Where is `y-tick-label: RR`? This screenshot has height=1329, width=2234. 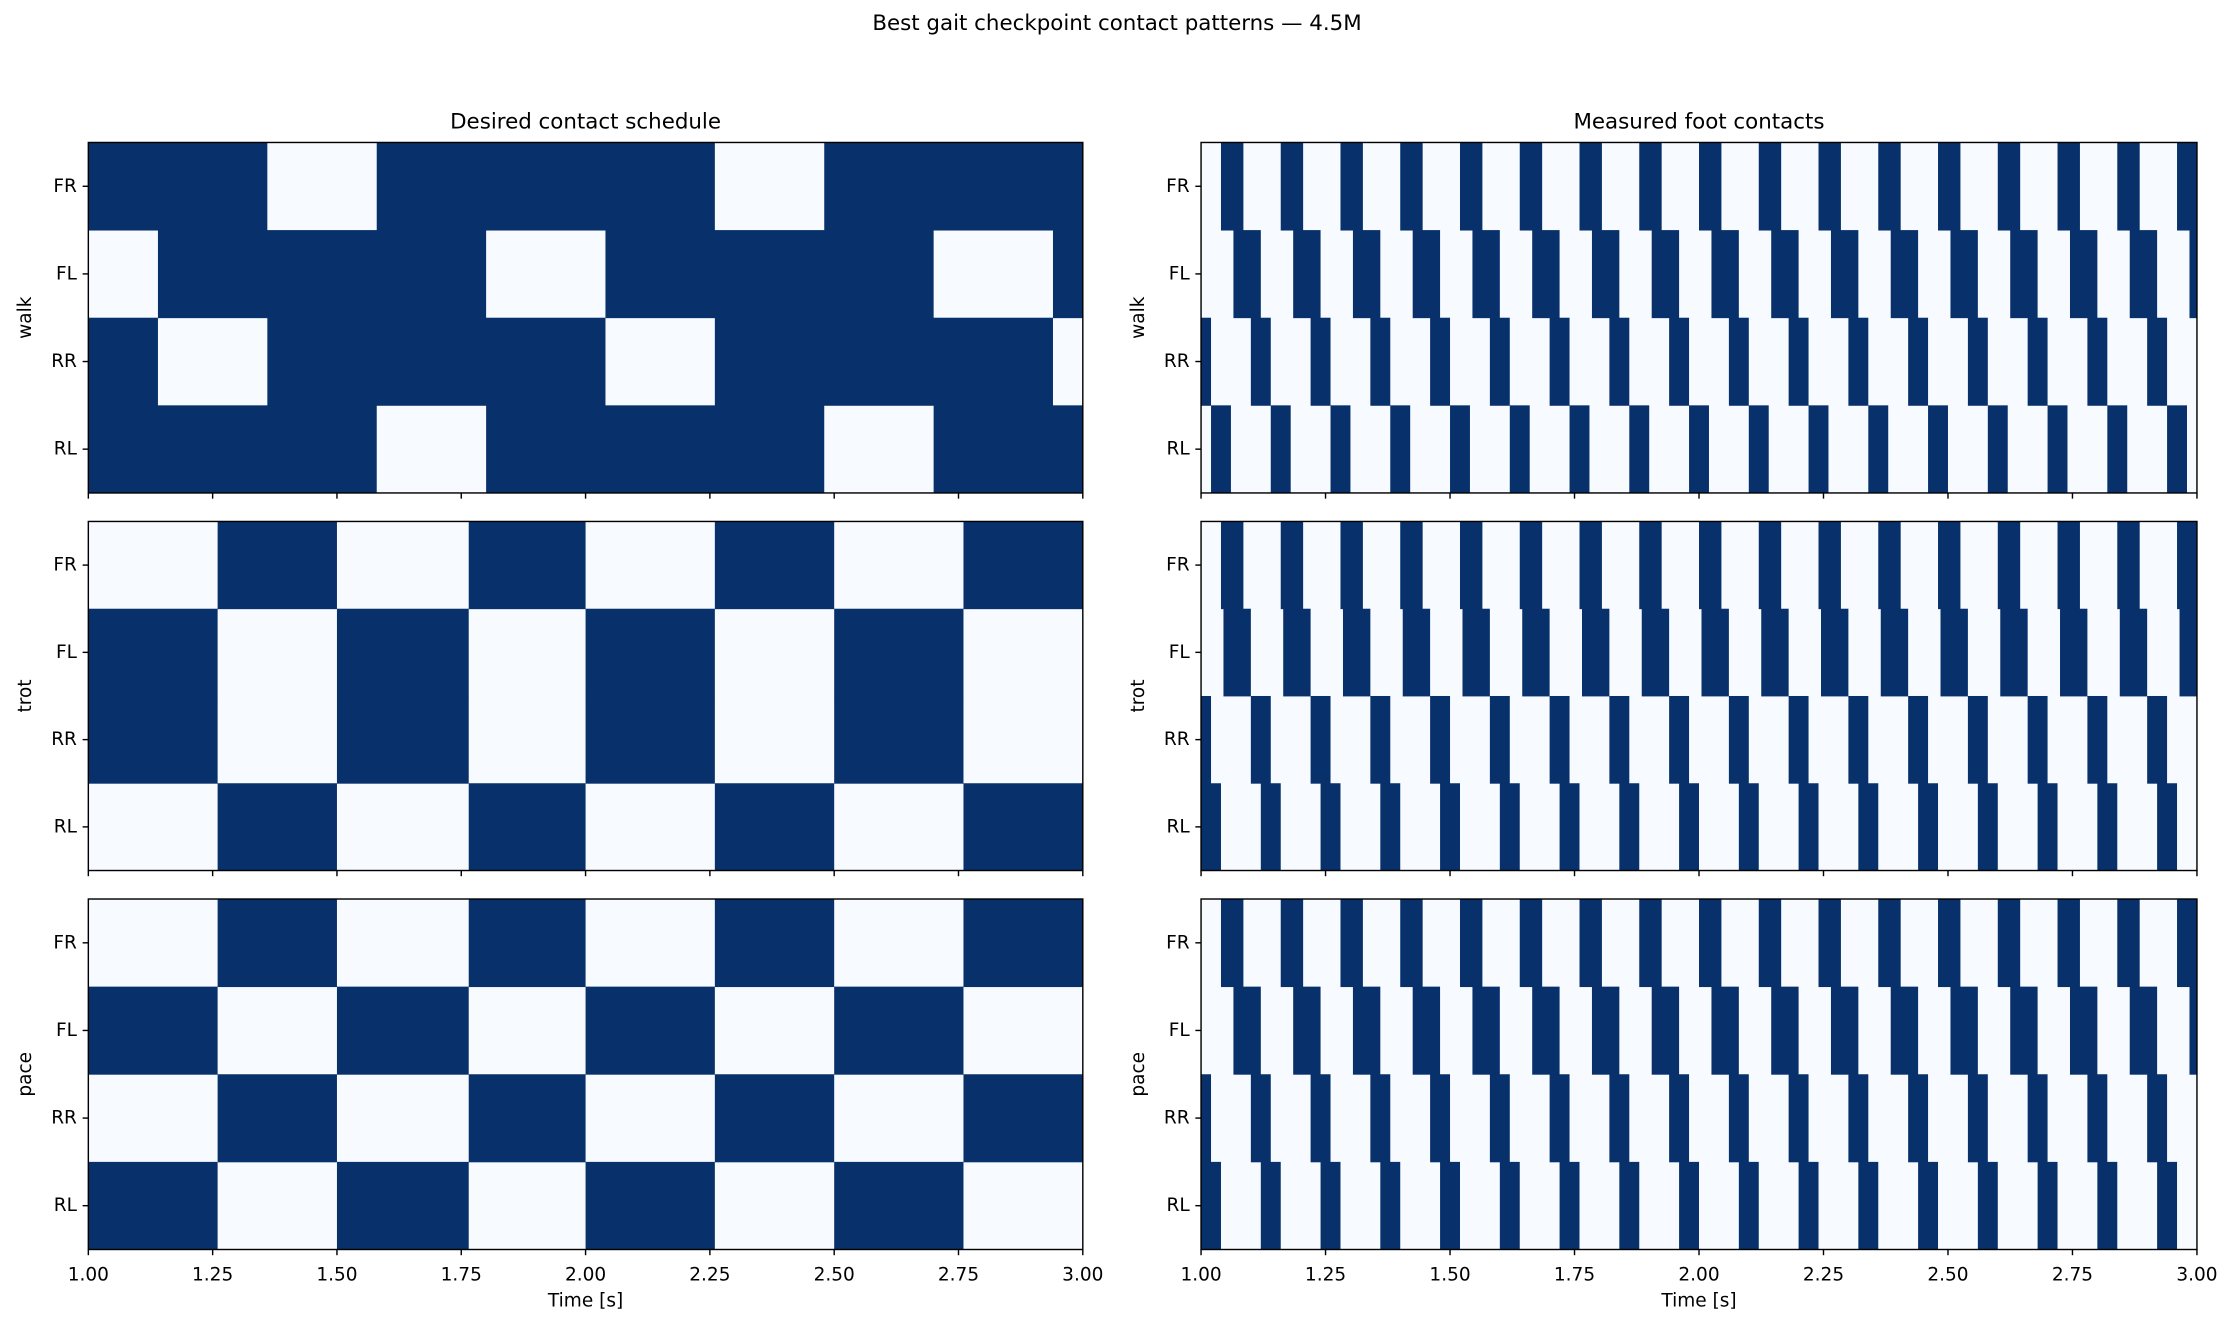 y-tick-label: RR is located at coordinates (64, 739).